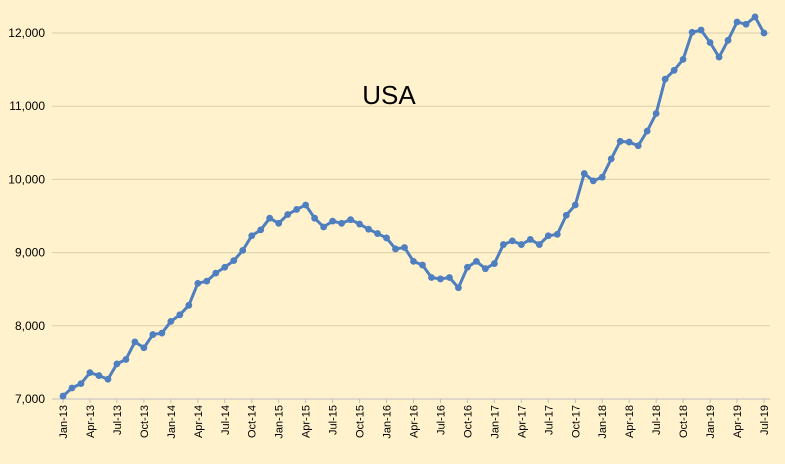 The width and height of the screenshot is (785, 464). Describe the element at coordinates (91, 421) in the screenshot. I see `x-tick-label: Apr-13` at that location.